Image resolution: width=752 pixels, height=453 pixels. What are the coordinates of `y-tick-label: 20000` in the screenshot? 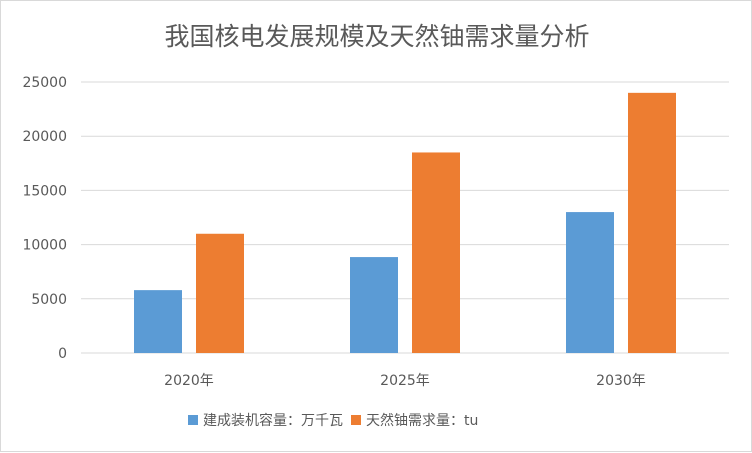 It's located at (44, 137).